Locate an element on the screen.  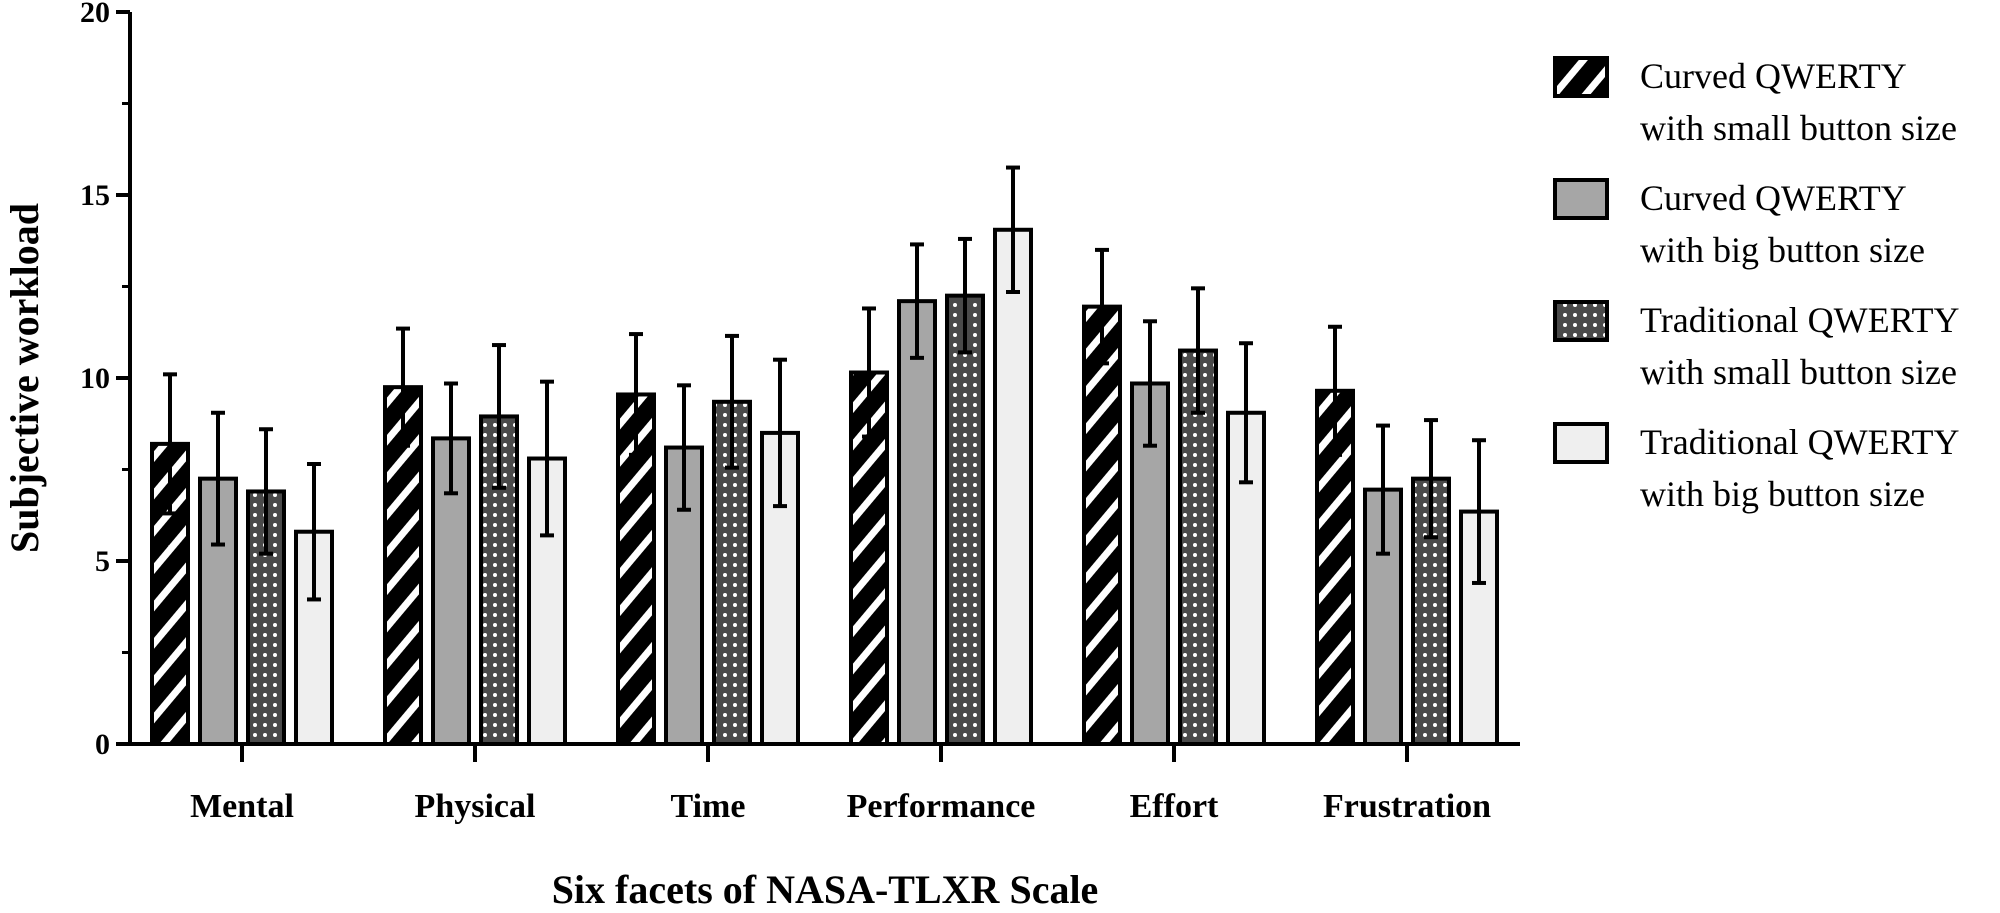
x-tick-label: Mental is located at coordinates (242, 806).